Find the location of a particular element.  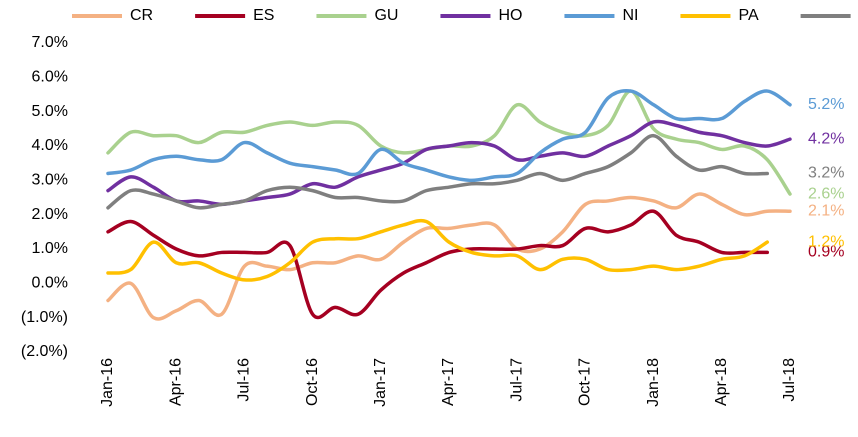

y-tick-label: (1.0%) is located at coordinates (44, 317).